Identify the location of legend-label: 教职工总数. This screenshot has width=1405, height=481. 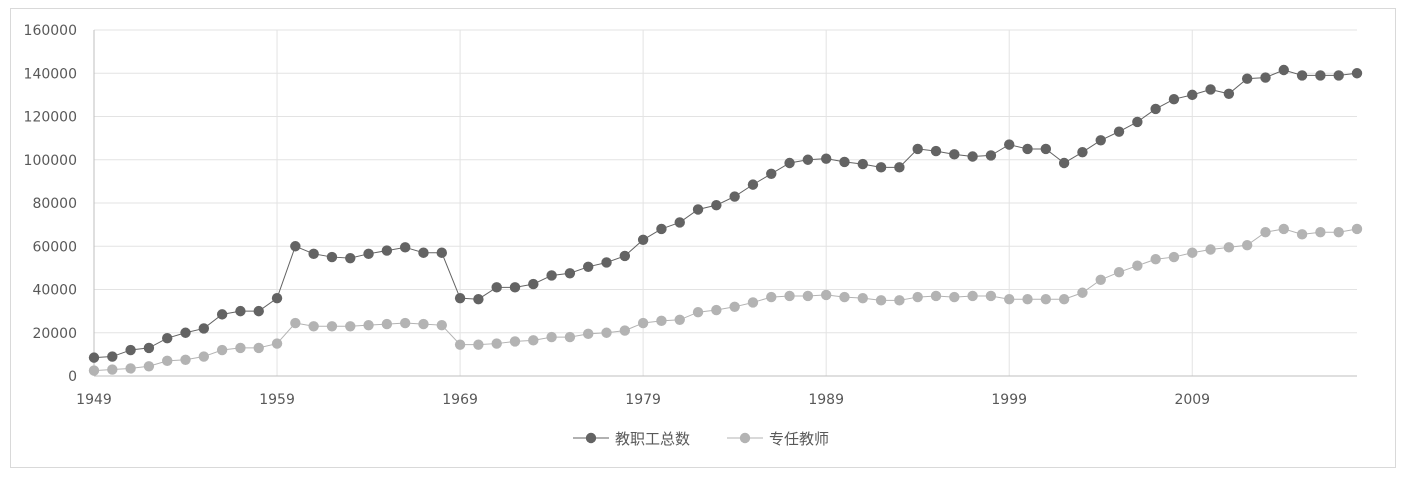
(652, 439).